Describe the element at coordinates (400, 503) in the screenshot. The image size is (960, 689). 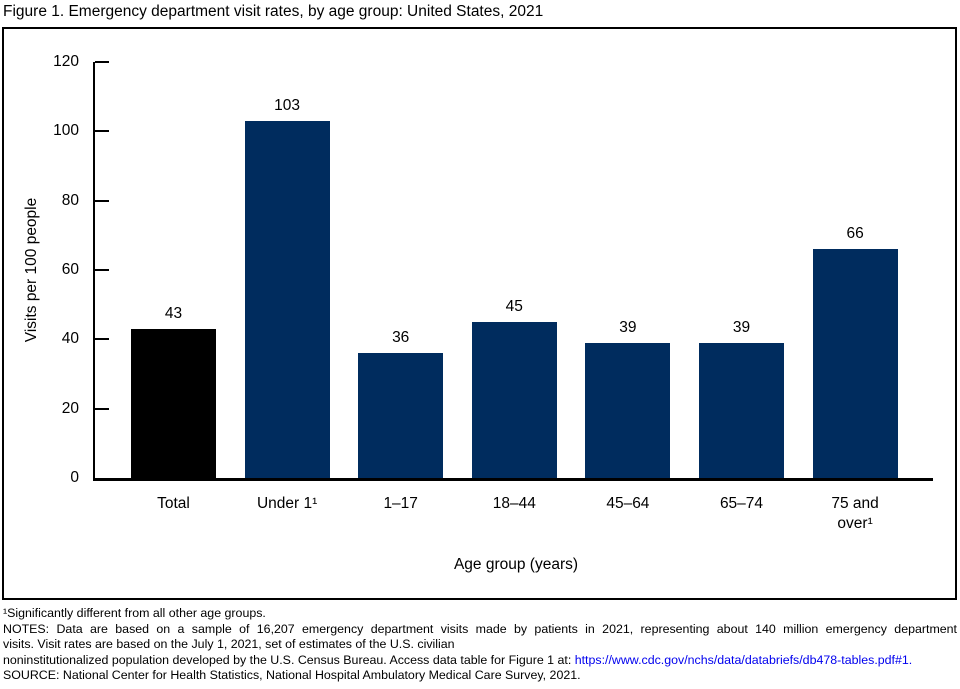
I see `x-category-label: 1–17` at that location.